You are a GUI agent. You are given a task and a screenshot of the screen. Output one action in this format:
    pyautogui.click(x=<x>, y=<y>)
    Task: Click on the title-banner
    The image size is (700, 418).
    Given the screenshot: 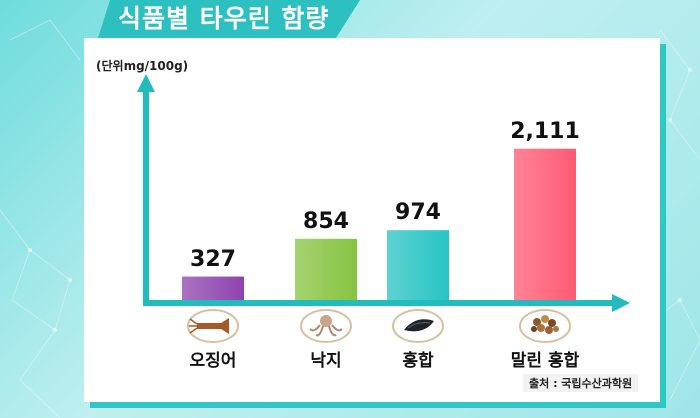 What is the action you would take?
    pyautogui.click(x=229, y=19)
    